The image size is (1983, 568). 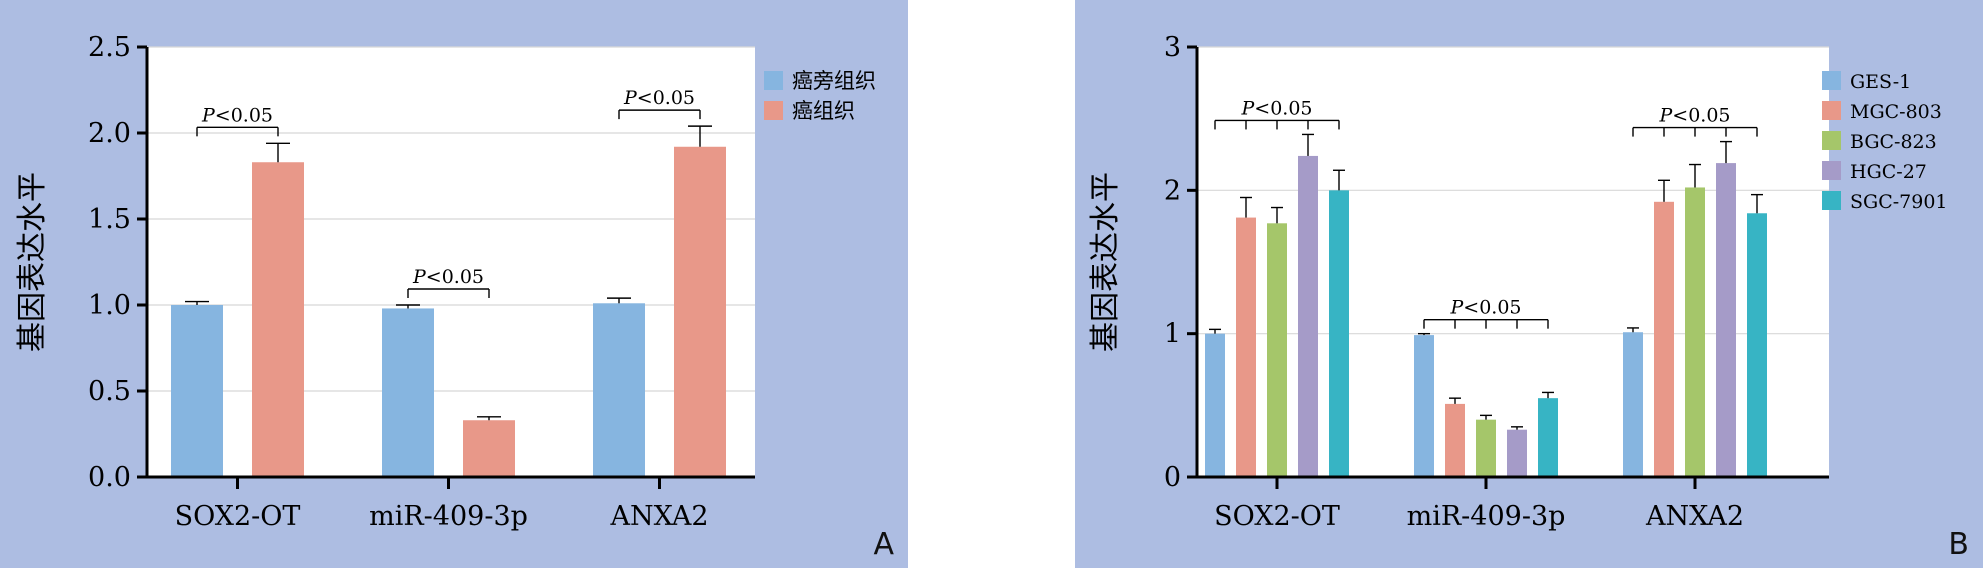 What do you see at coordinates (1888, 172) in the screenshot?
I see `legend-label: HGC-27` at bounding box center [1888, 172].